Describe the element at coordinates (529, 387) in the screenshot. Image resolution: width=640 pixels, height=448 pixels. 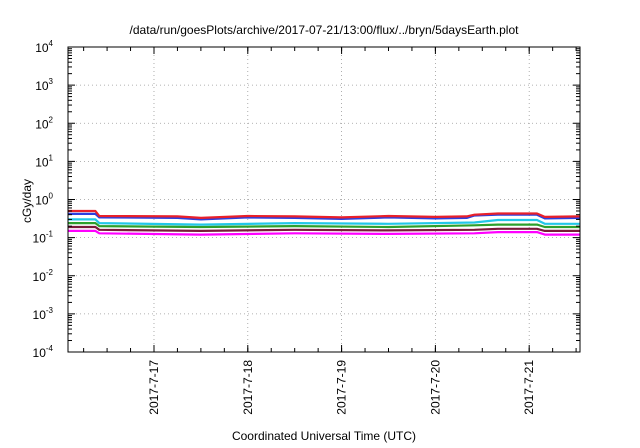
I see `x-tick-label: 2017-7-21` at that location.